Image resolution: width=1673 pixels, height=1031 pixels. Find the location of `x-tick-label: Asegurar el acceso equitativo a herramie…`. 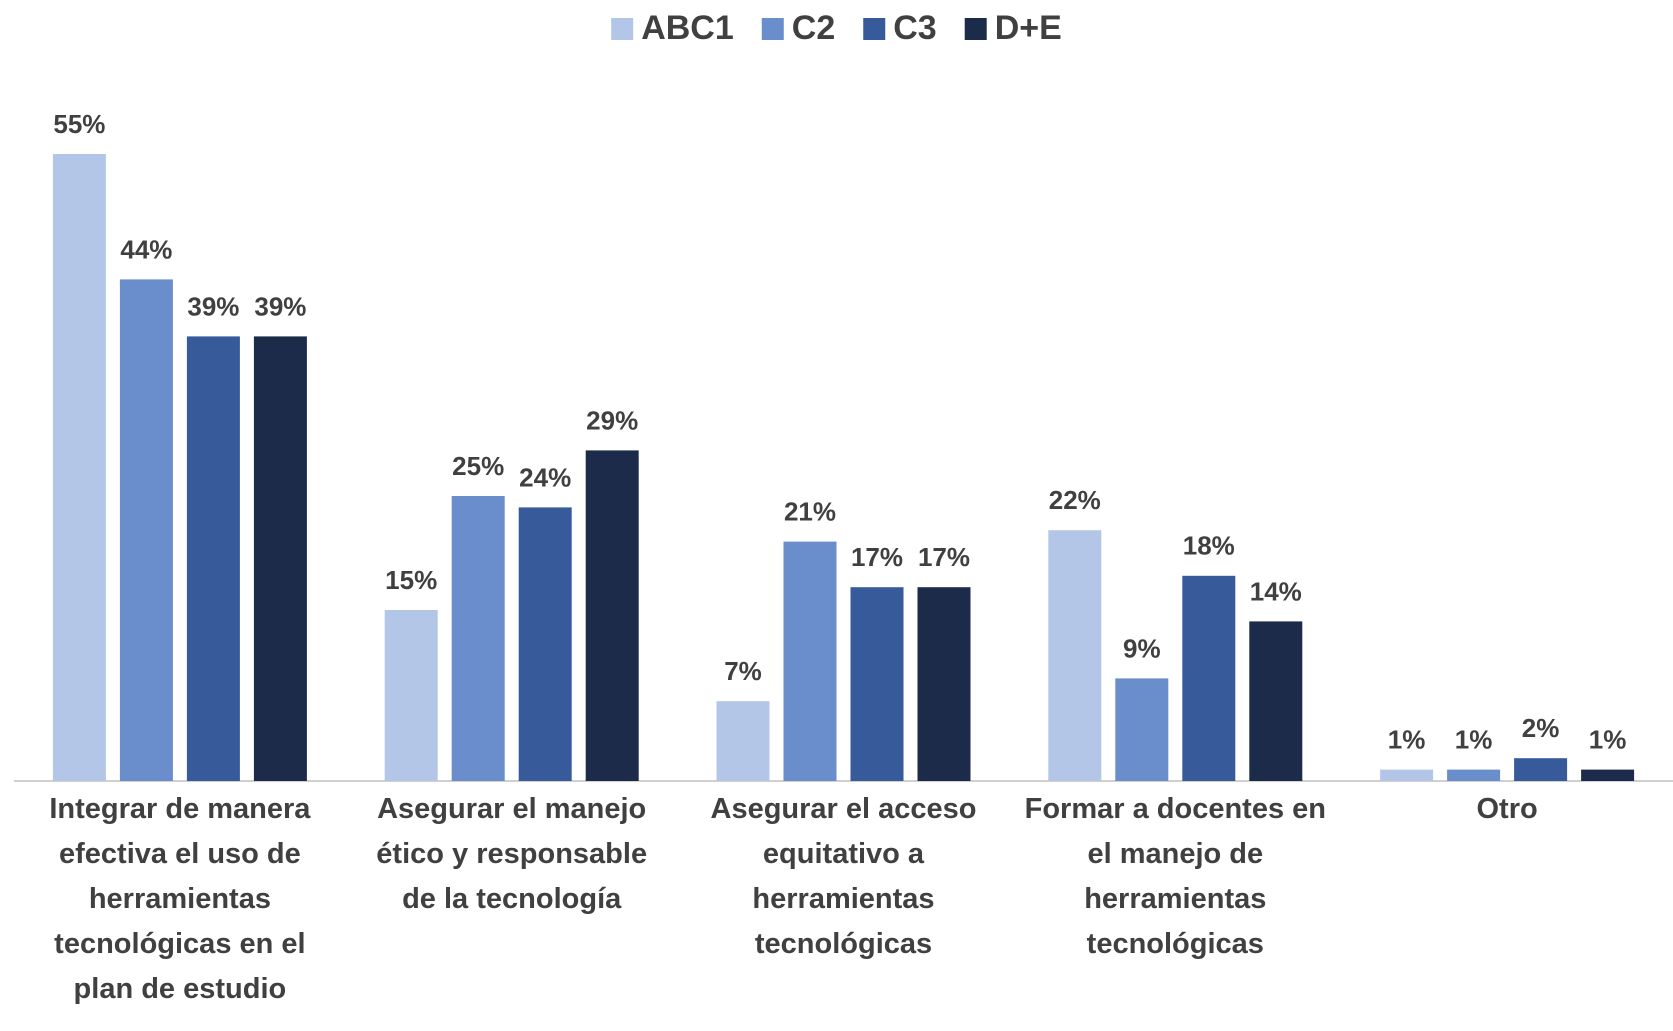

x-tick-label: Asegurar el acceso equitativo a herramie… is located at coordinates (843, 876).